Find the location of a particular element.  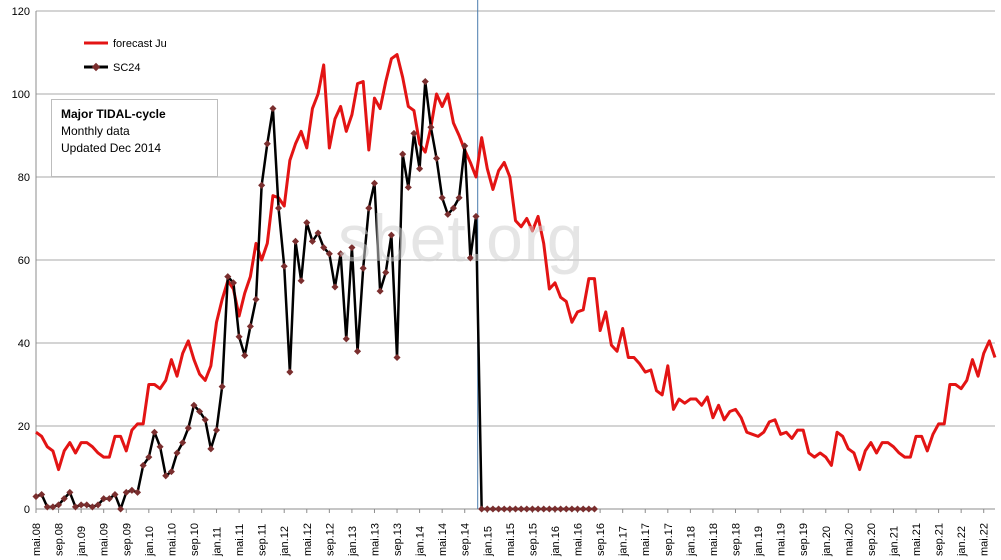

y-tick-label: 60 is located at coordinates (24, 261).